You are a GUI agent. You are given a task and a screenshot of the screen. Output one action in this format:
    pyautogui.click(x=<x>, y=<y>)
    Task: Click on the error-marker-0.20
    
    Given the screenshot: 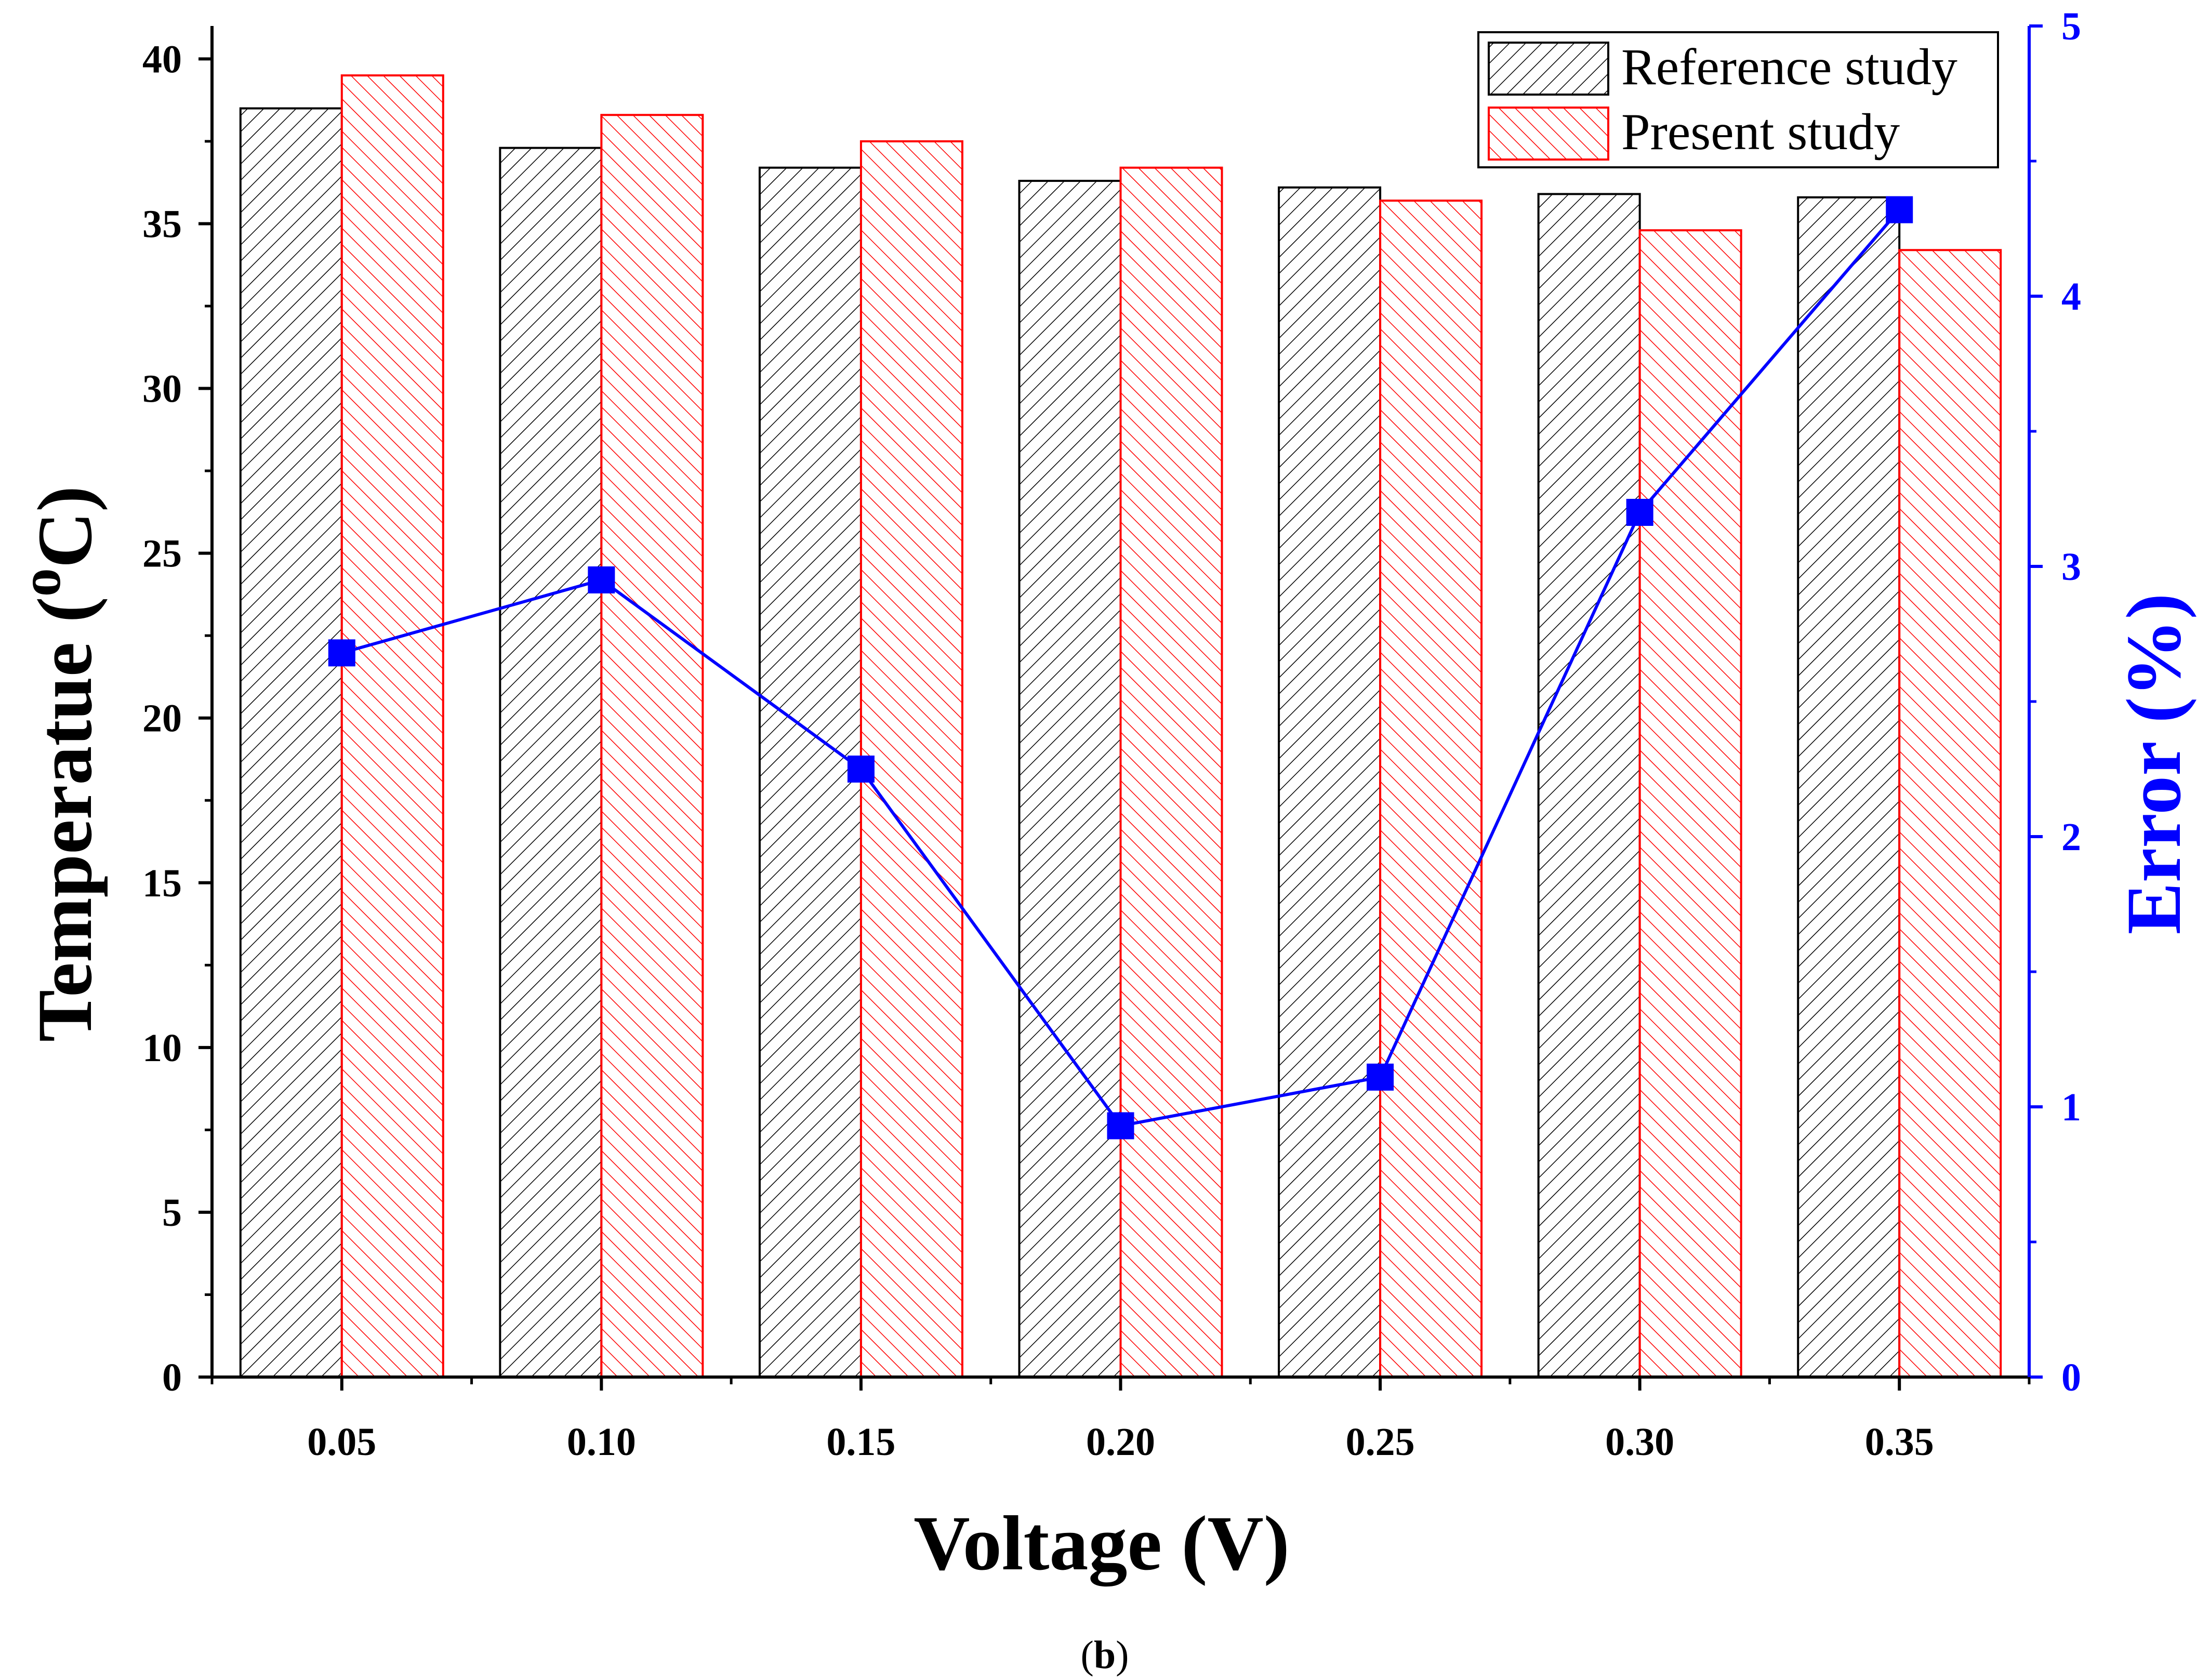 What is the action you would take?
    pyautogui.click(x=1120, y=1126)
    